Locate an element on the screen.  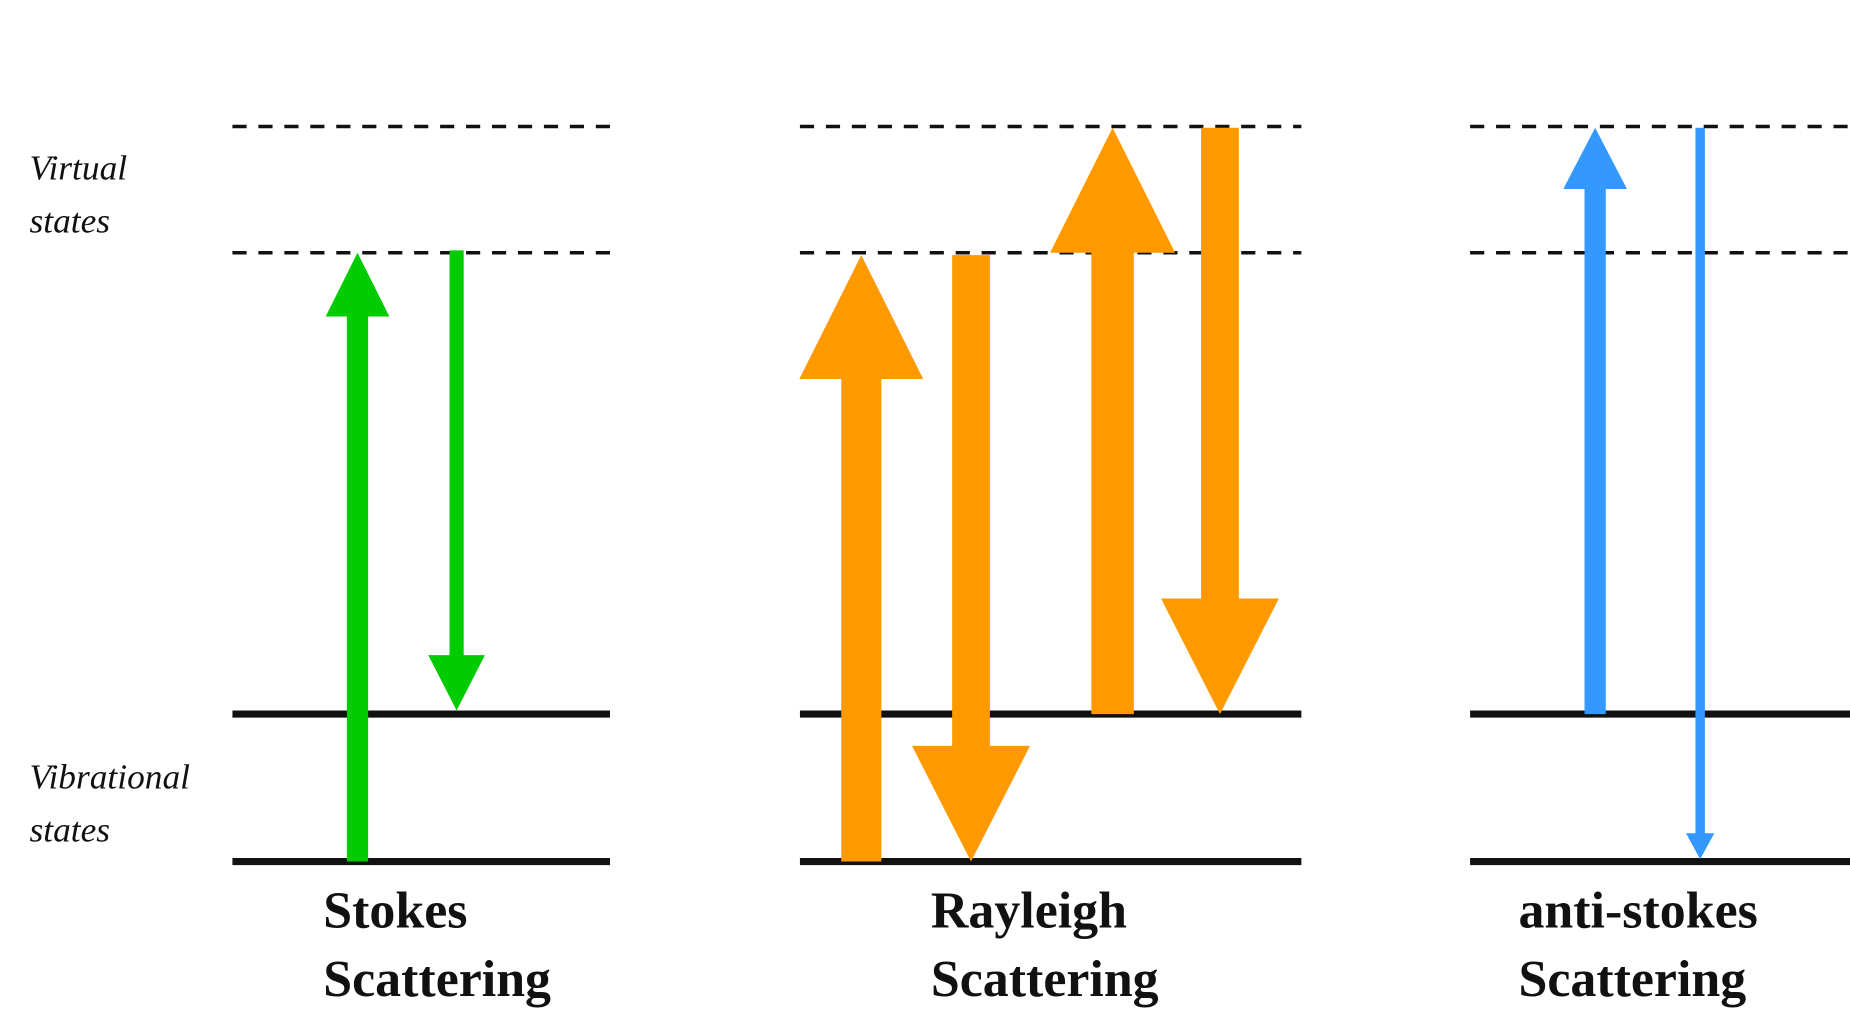
virtual-label: Virtual is located at coordinates (78, 168).